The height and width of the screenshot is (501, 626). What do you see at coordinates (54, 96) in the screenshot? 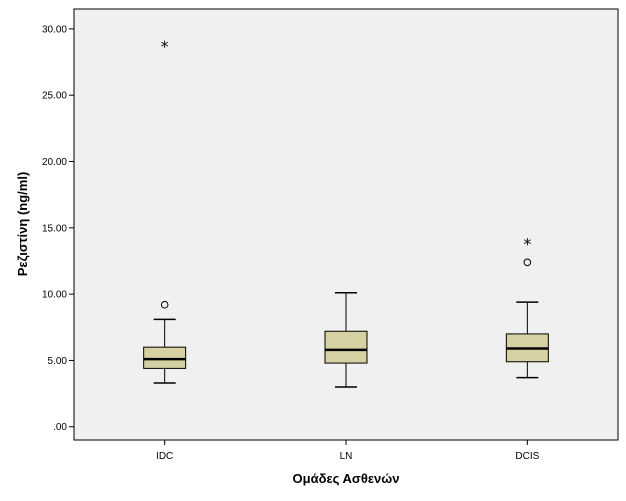
I see `y-tick-label: 25.00` at bounding box center [54, 96].